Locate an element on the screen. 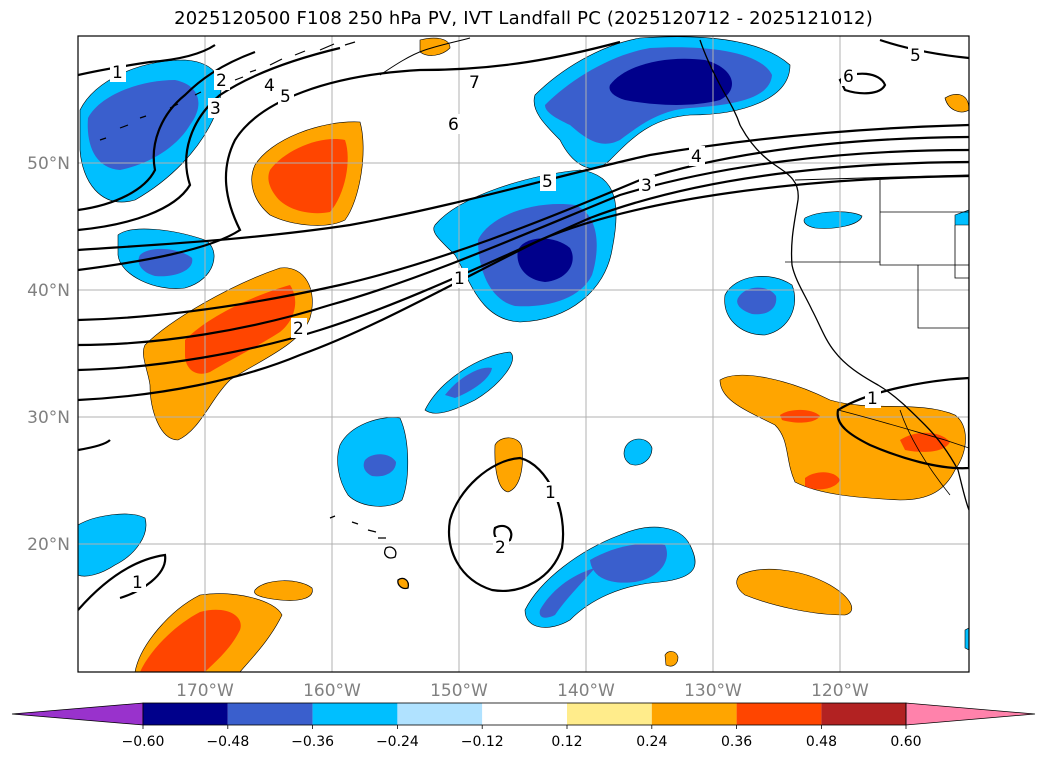 Image resolution: width=1047 pixels, height=765 pixels. colorbar-tick-label: 0.24 is located at coordinates (651, 742).